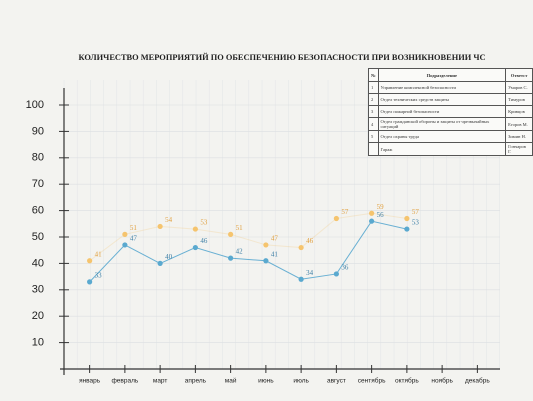 Image resolution: width=533 pixels, height=401 pixels. What do you see at coordinates (160, 381) in the screenshot?
I see `x-tick-label: март` at bounding box center [160, 381].